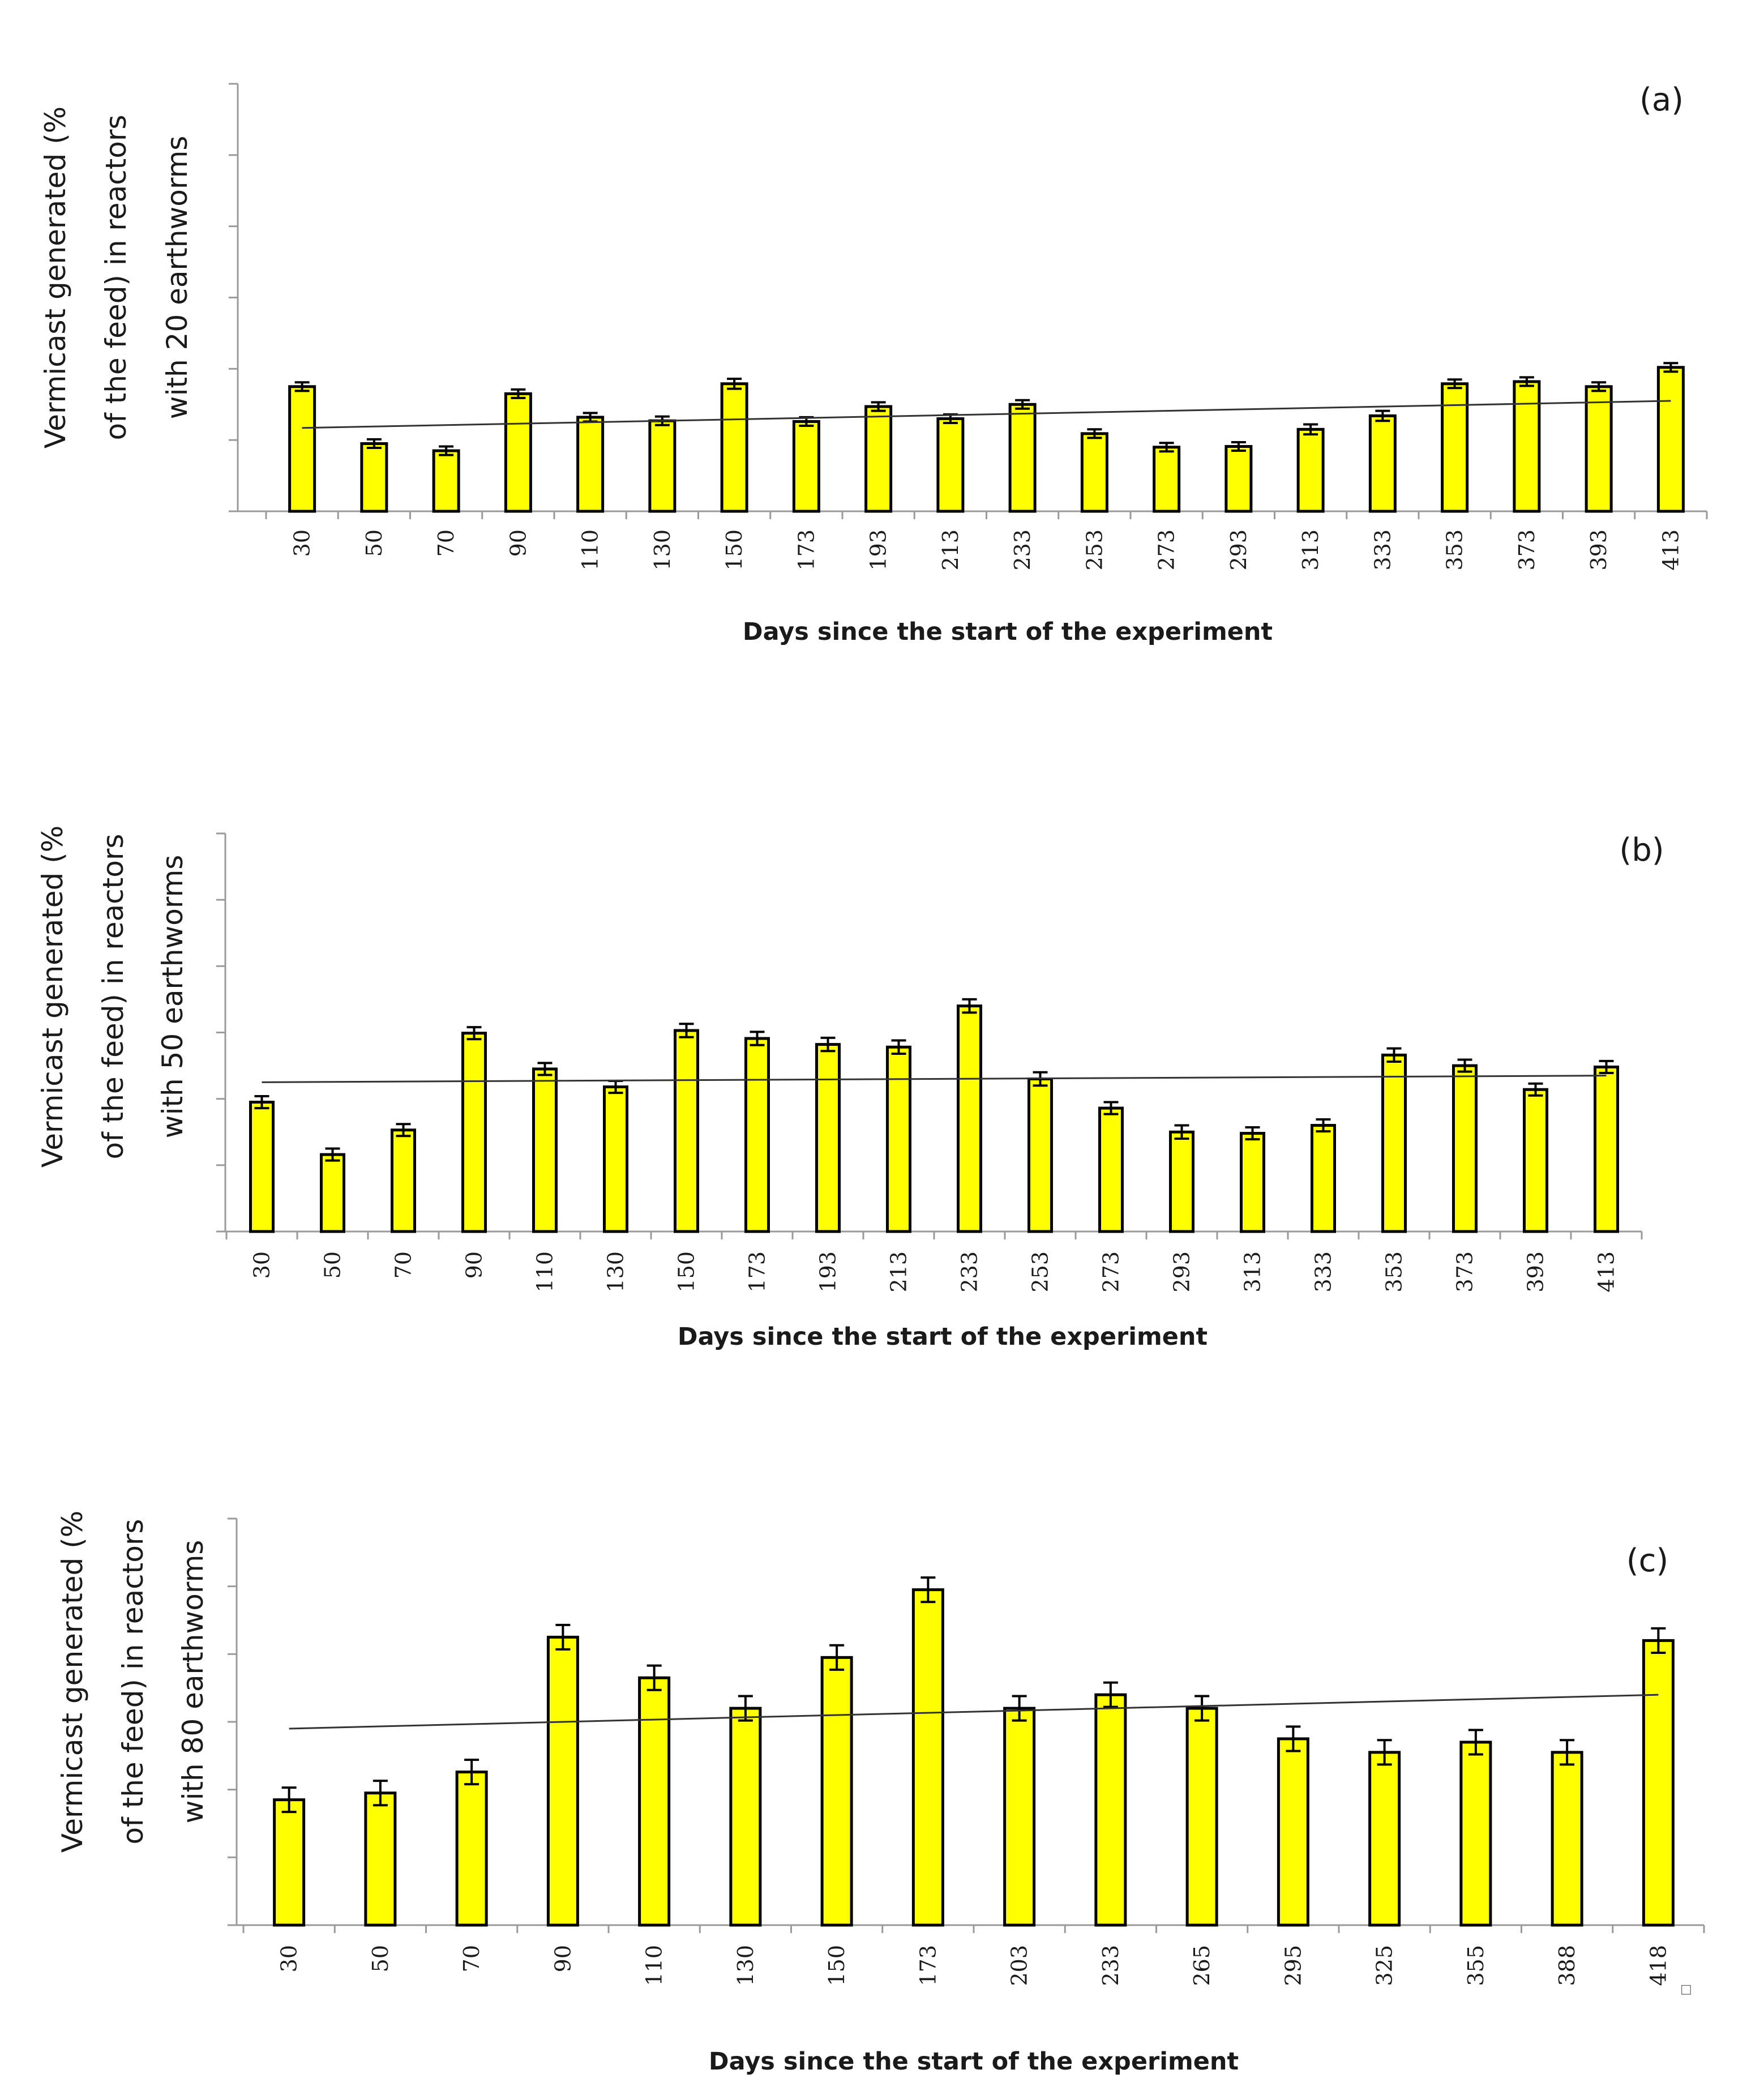  What do you see at coordinates (746, 1966) in the screenshot?
I see `chart-c-x-tick-label: 130` at bounding box center [746, 1966].